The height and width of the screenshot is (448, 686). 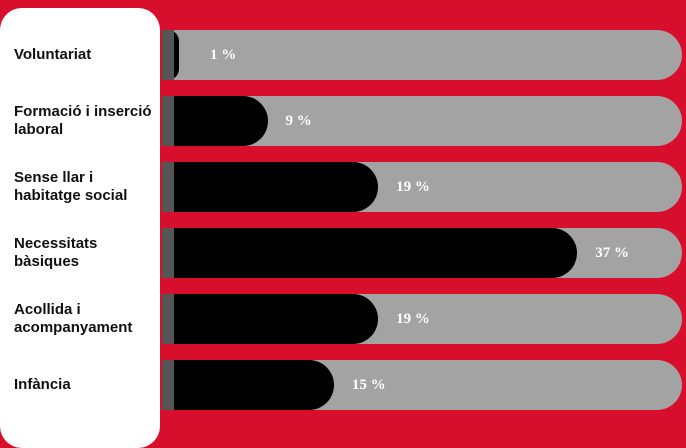 What do you see at coordinates (422, 121) in the screenshot?
I see `bar-track: 9 %` at bounding box center [422, 121].